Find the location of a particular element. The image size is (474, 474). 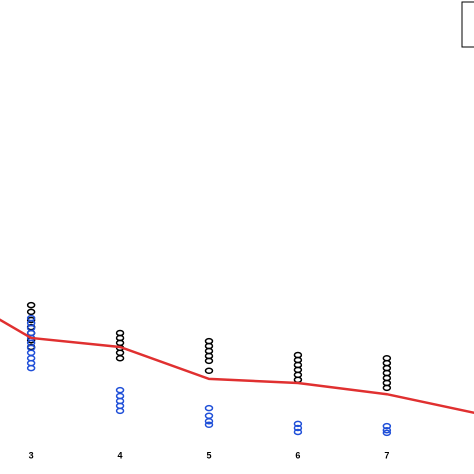

x-tick-label: 3 is located at coordinates (31, 455).